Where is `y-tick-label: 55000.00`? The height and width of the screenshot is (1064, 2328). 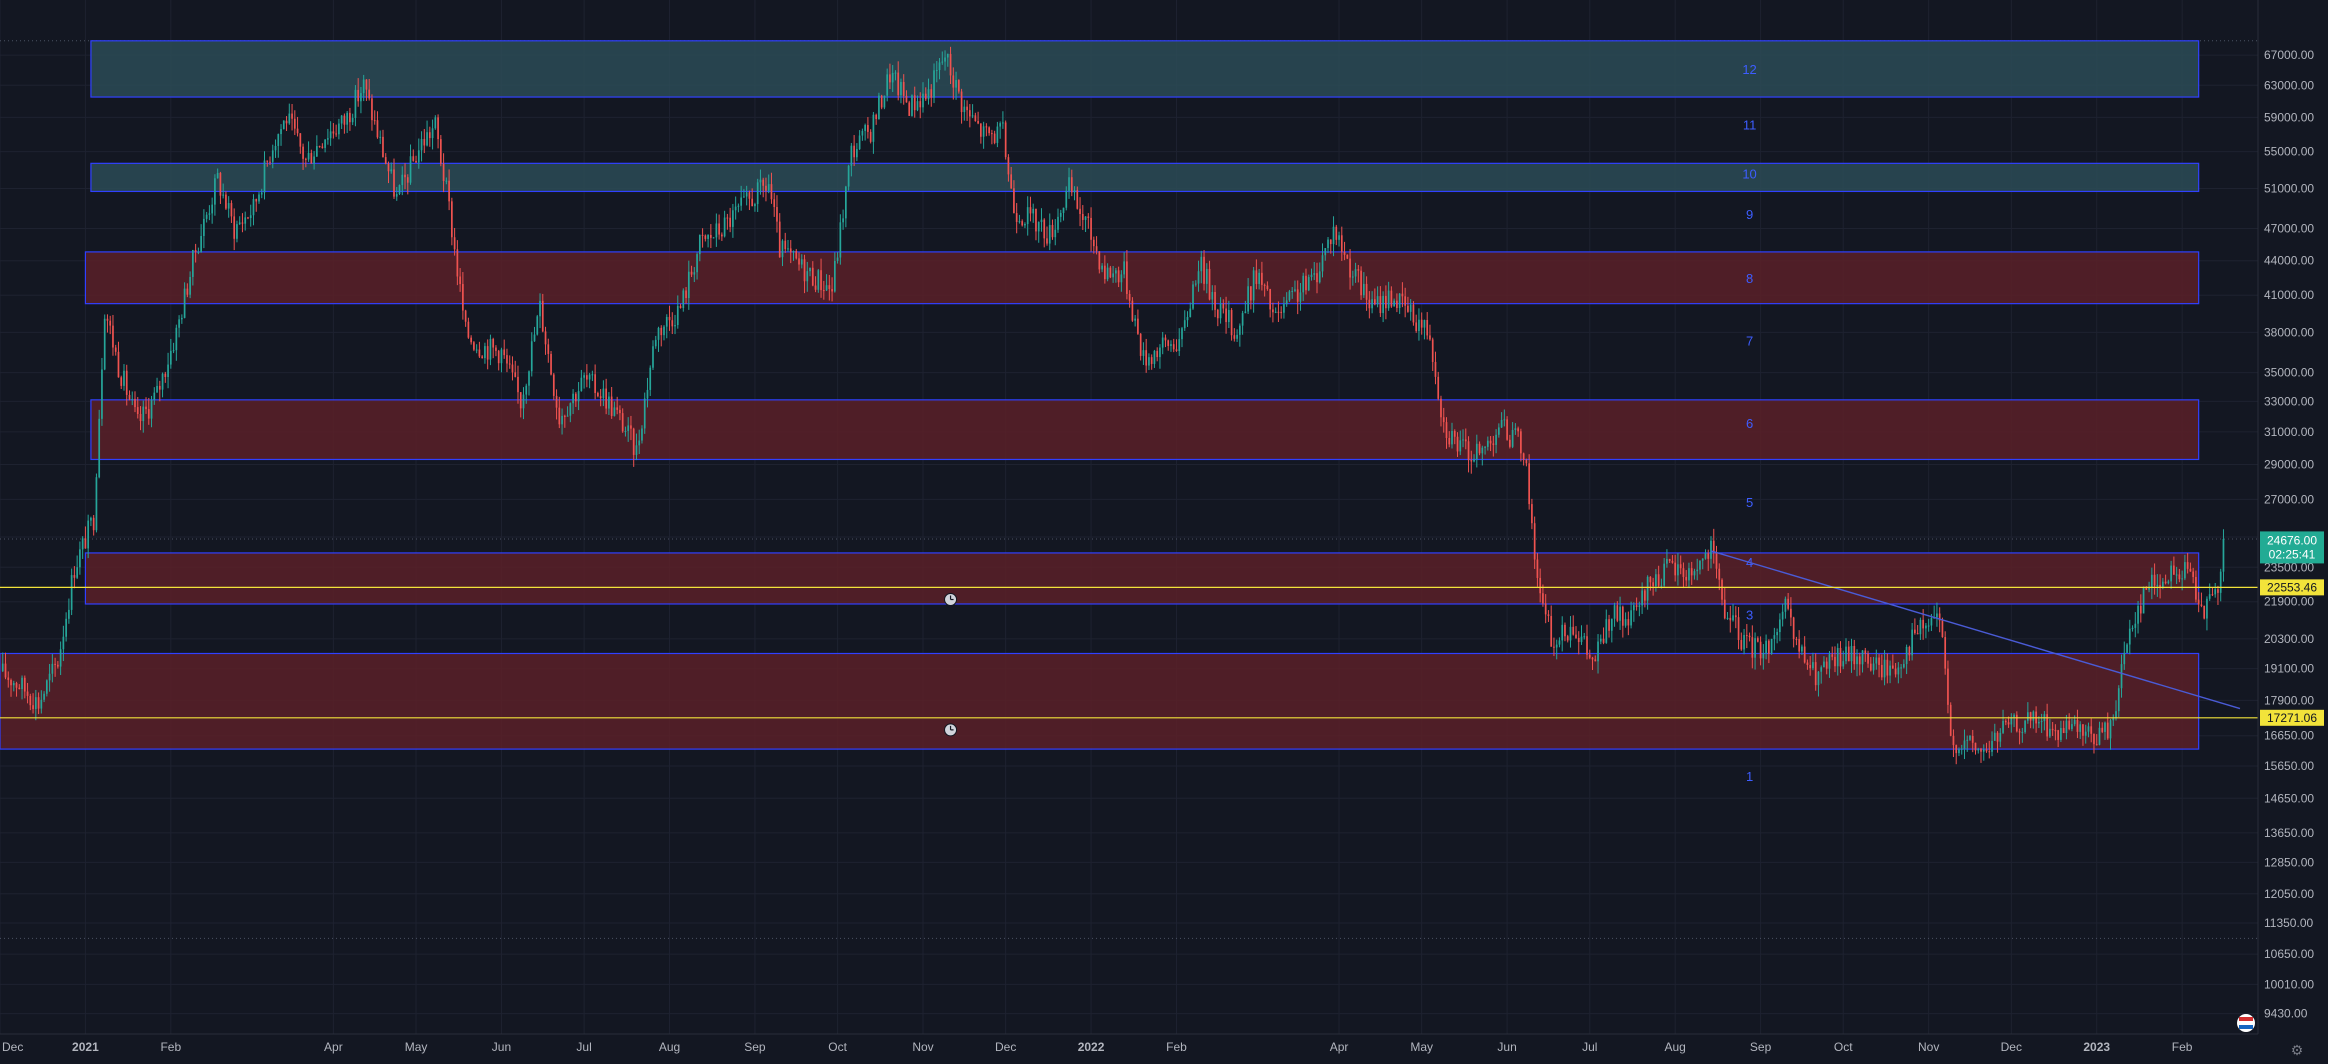 y-tick-label: 55000.00 is located at coordinates (2289, 152).